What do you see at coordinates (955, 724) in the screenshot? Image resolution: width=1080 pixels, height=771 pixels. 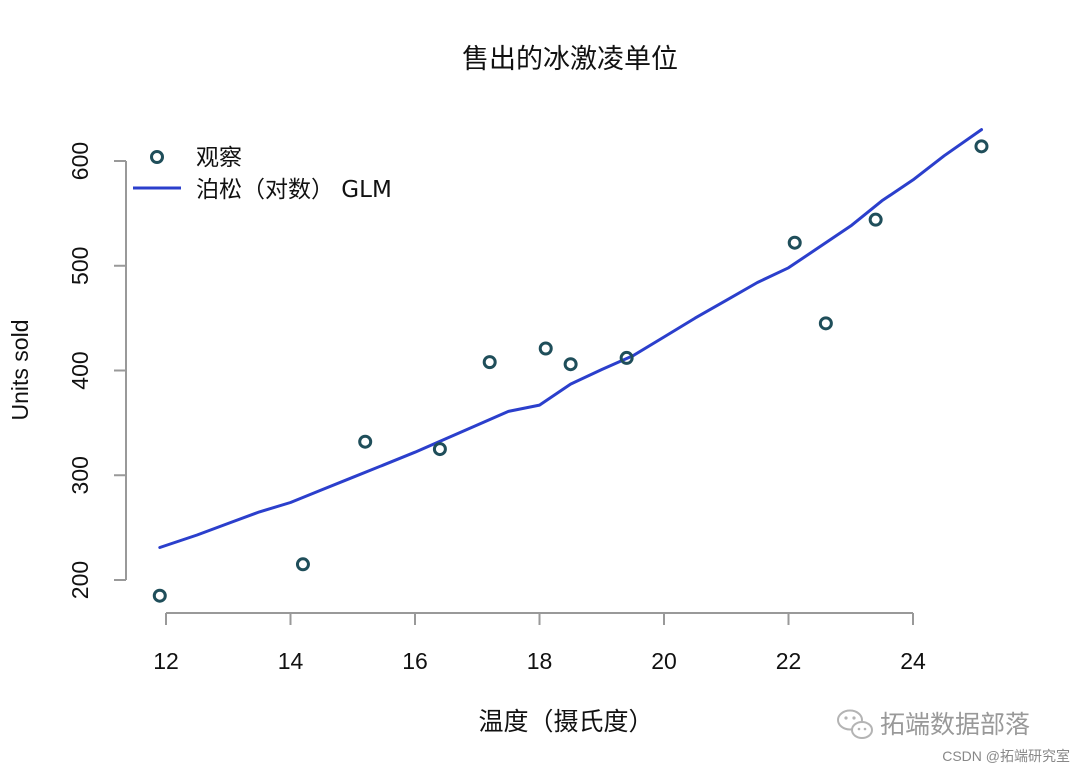 I see `watermark-brand: 拓端数据部落` at bounding box center [955, 724].